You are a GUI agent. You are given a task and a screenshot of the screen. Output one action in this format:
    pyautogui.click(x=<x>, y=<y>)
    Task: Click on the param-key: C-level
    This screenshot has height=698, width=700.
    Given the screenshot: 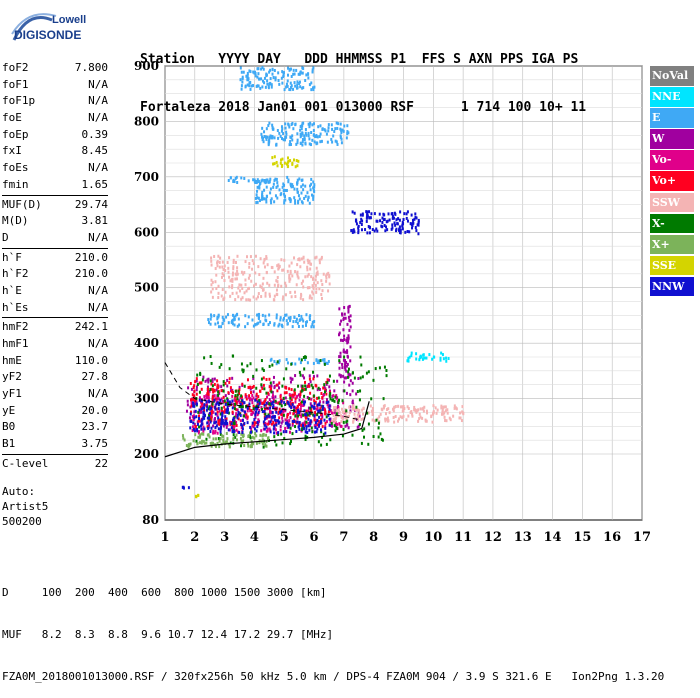 What is the action you would take?
    pyautogui.click(x=25, y=463)
    